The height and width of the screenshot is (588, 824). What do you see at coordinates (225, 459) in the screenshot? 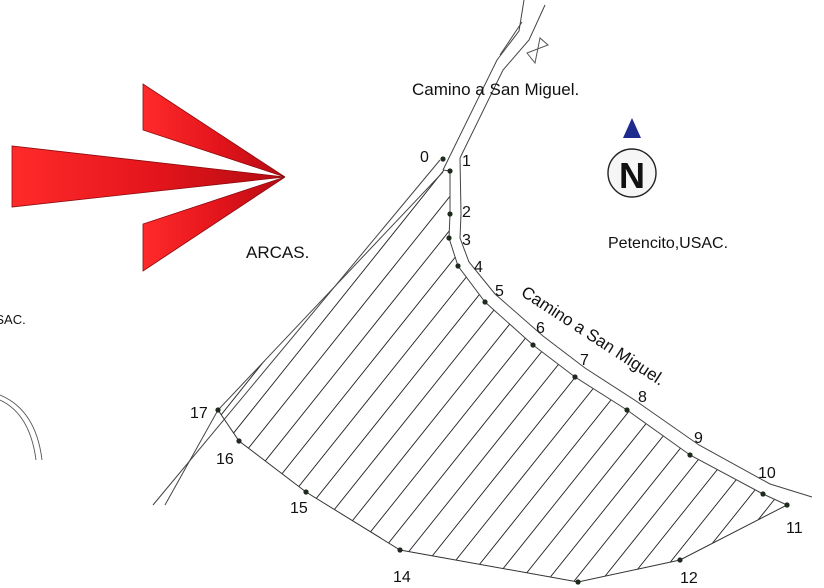
I see `station-number: 16` at bounding box center [225, 459].